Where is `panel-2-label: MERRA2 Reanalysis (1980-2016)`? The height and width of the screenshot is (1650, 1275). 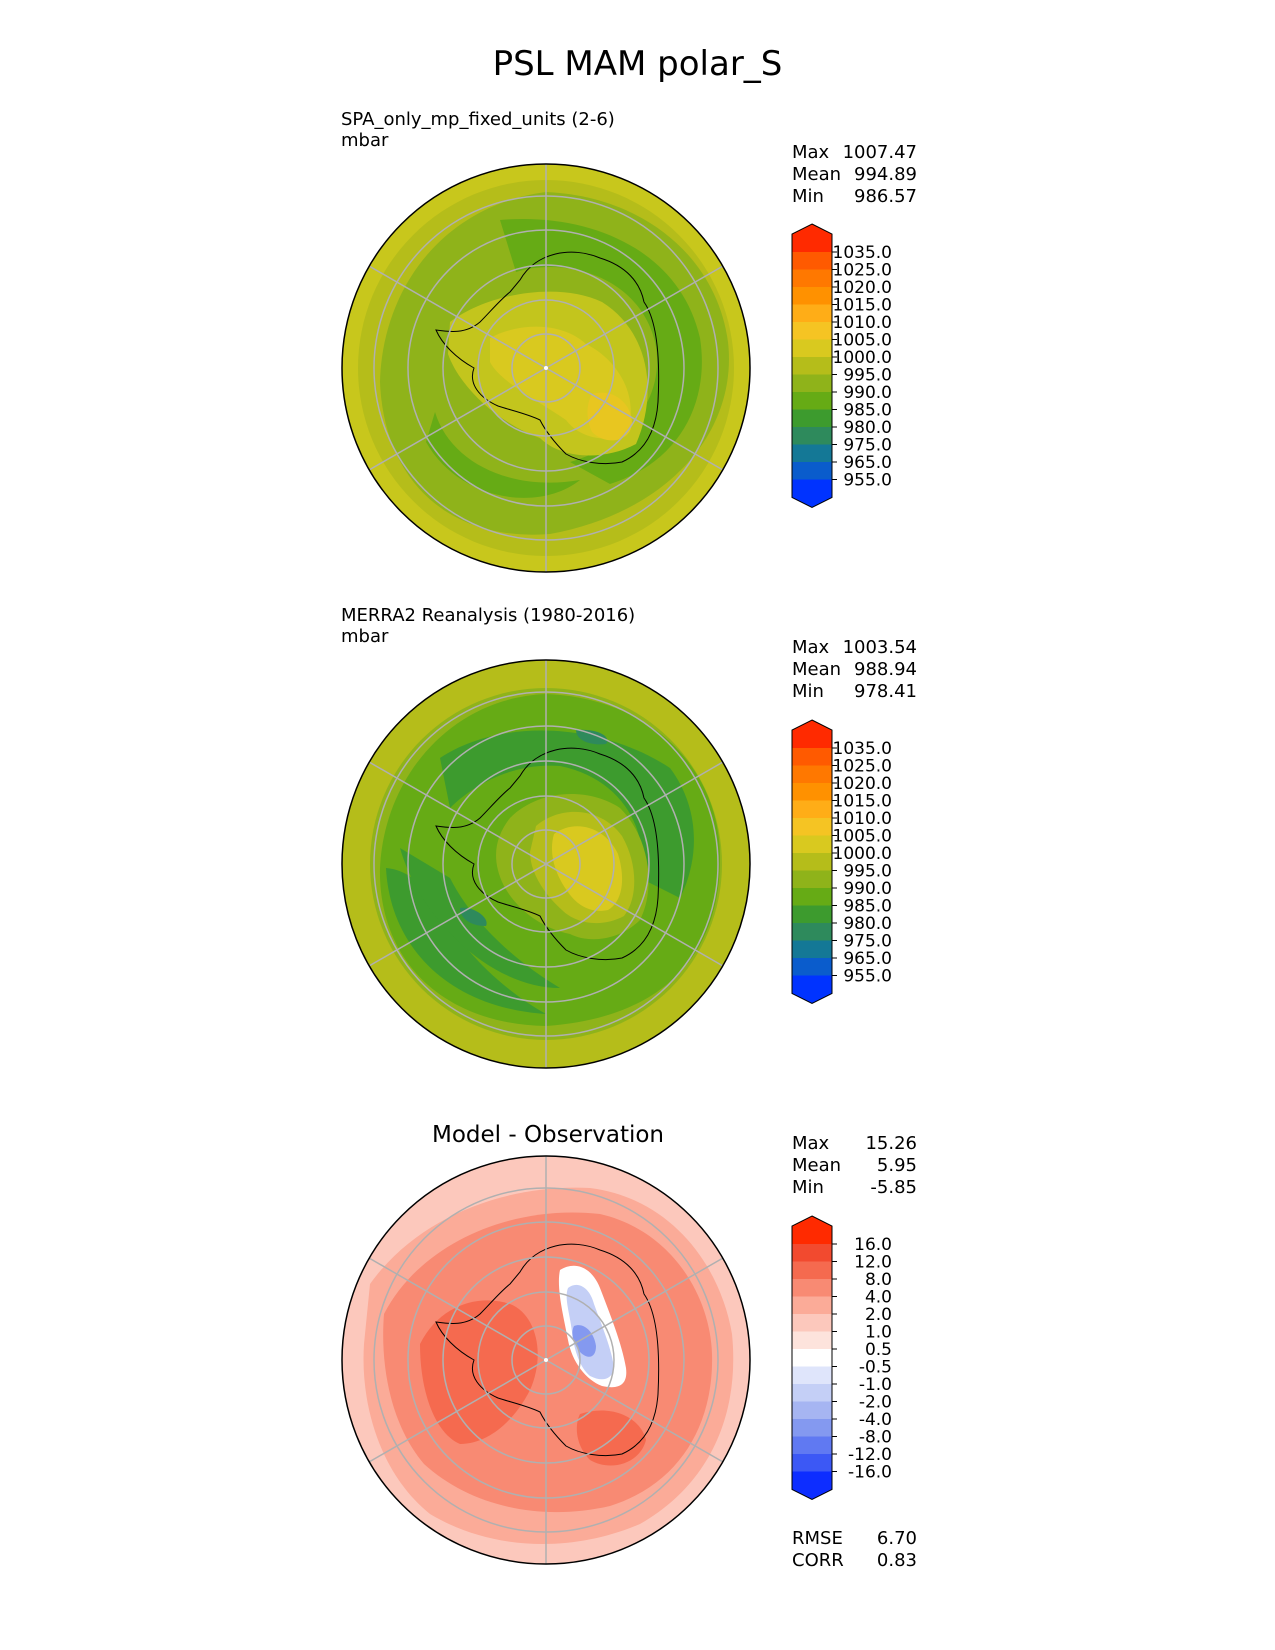
panel-2-label: MERRA2 Reanalysis (1980-2016) is located at coordinates (488, 615).